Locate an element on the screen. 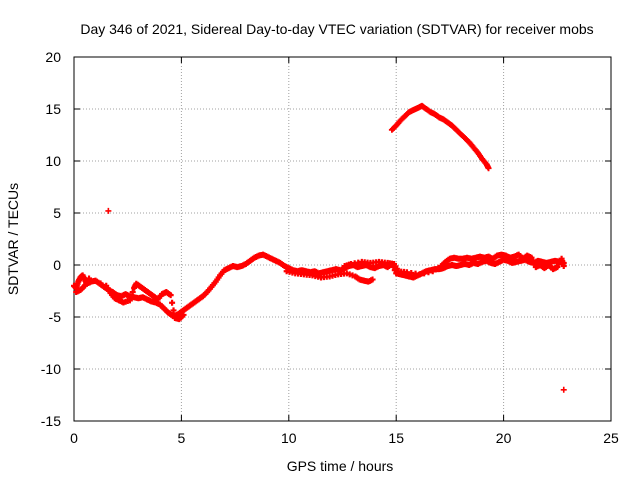 The image size is (640, 480). y-tick-label: 20 is located at coordinates (53, 57).